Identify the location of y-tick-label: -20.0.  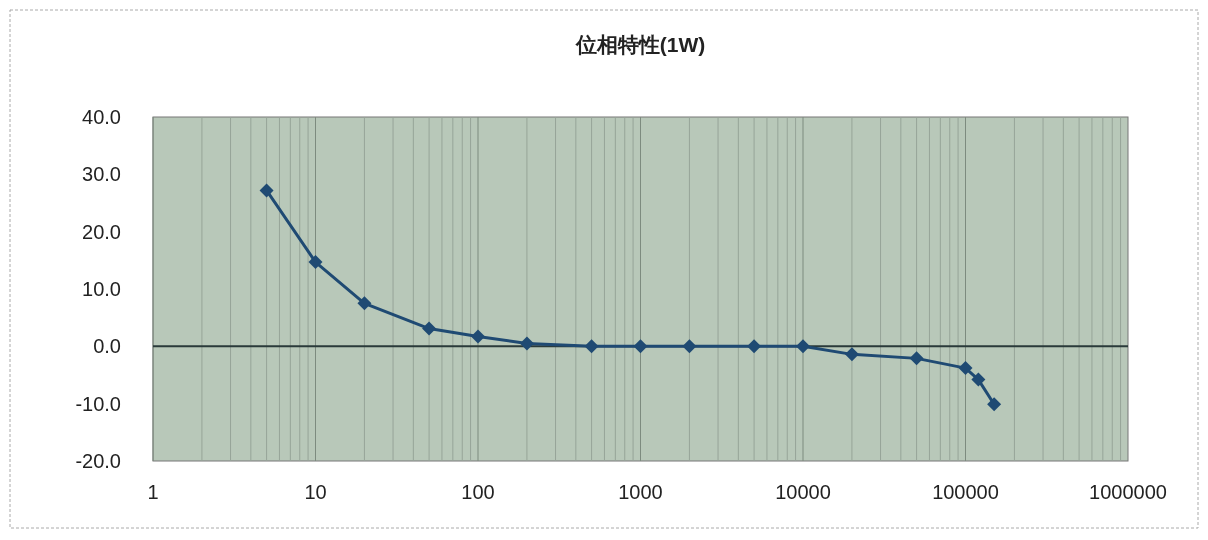
(98, 461).